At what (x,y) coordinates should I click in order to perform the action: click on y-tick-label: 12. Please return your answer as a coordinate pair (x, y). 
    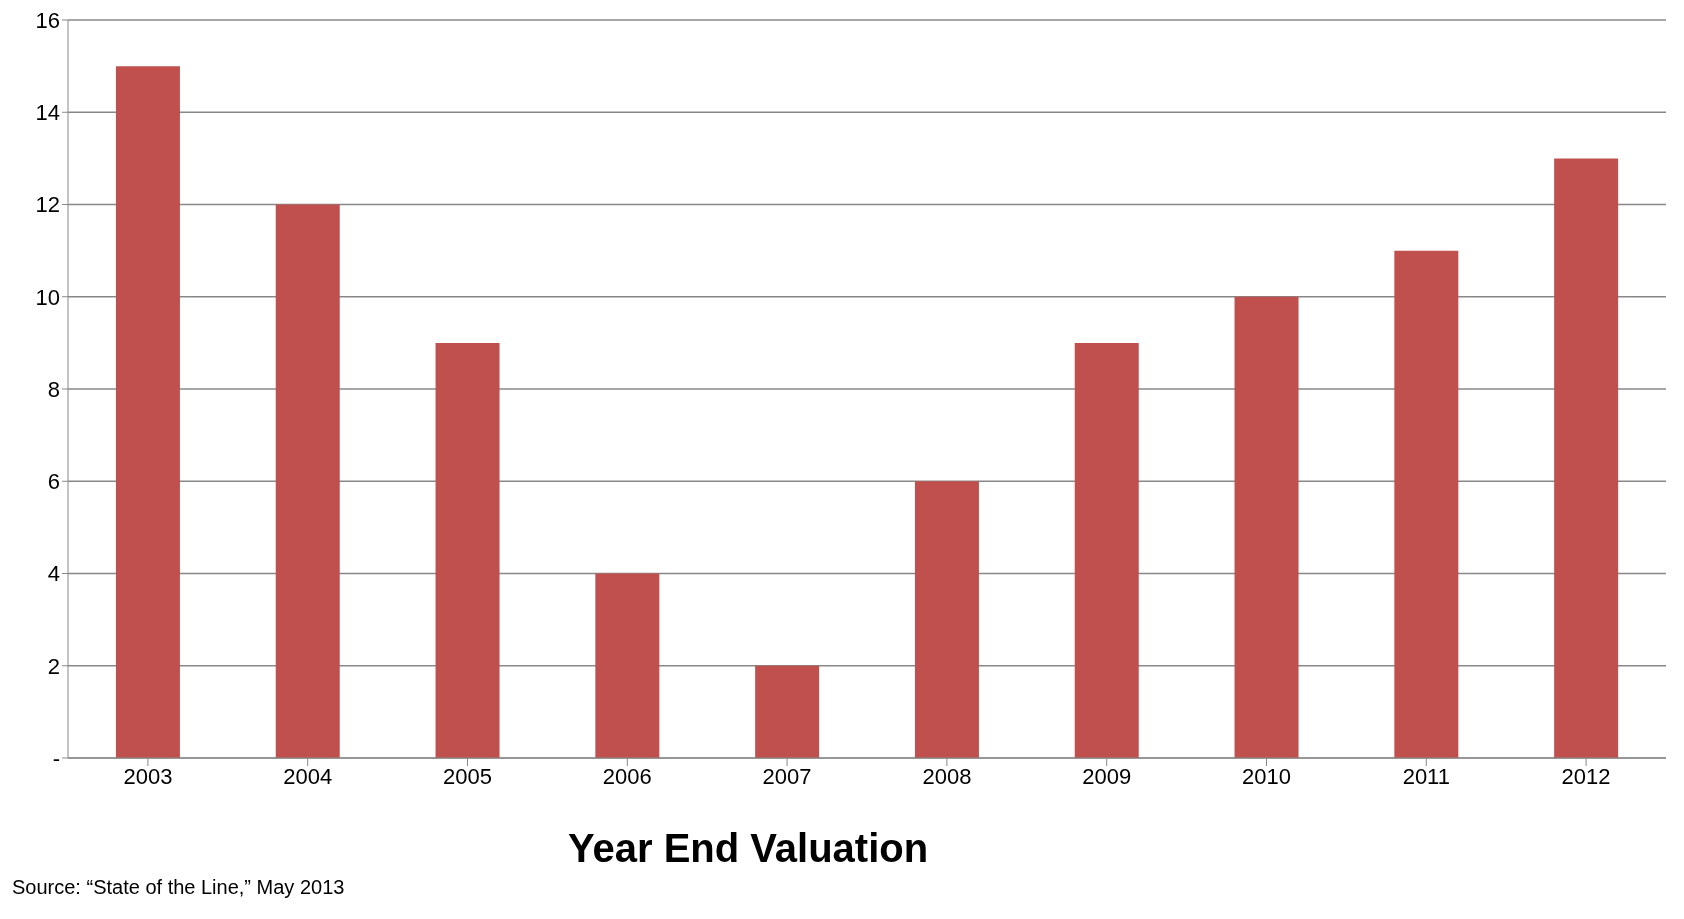
    Looking at the image, I should click on (47, 205).